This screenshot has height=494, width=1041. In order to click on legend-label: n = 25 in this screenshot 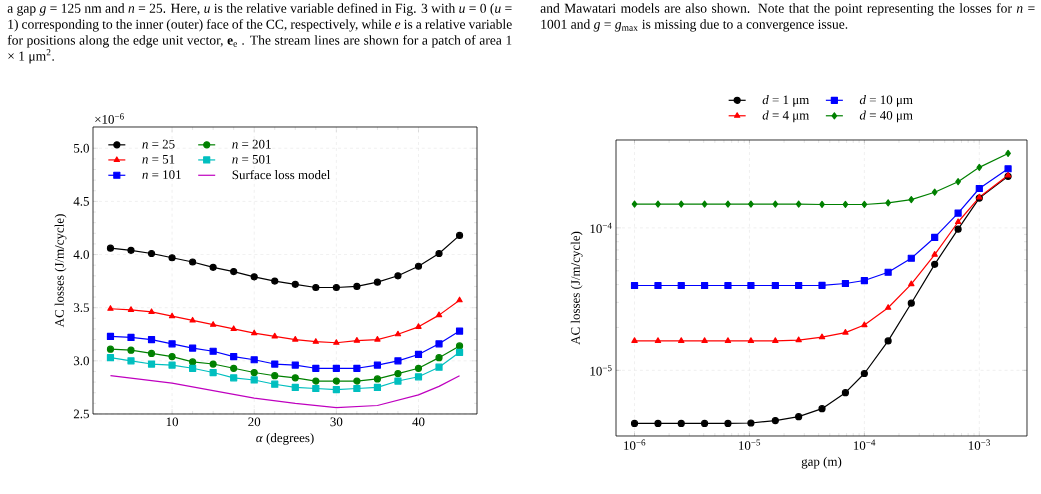, I will do `click(158, 144)`.